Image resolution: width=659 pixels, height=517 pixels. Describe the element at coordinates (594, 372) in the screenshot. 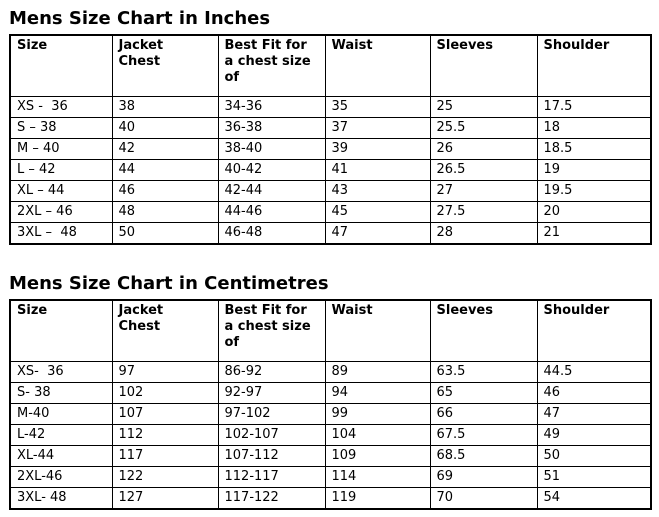

I see `table-cell: 44.5` at that location.